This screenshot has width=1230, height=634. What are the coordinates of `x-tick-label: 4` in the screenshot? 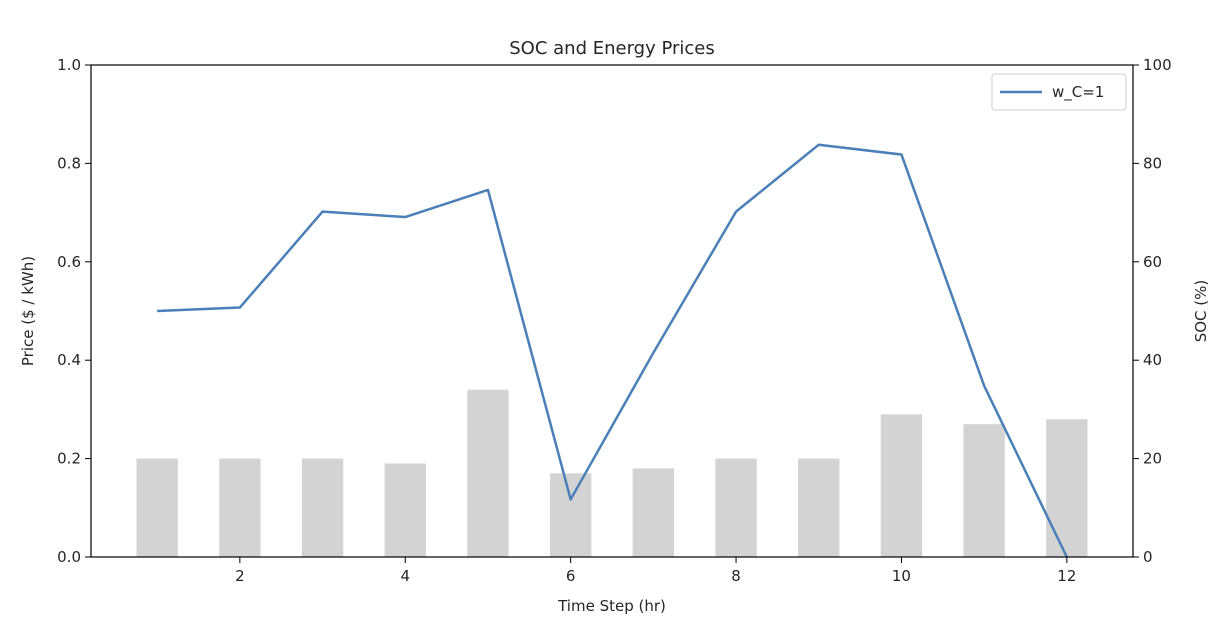 It's located at (405, 576).